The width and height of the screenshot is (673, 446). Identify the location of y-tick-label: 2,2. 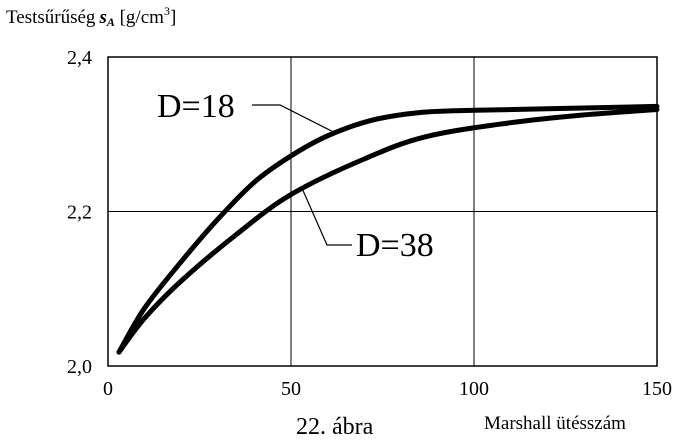
(79, 213).